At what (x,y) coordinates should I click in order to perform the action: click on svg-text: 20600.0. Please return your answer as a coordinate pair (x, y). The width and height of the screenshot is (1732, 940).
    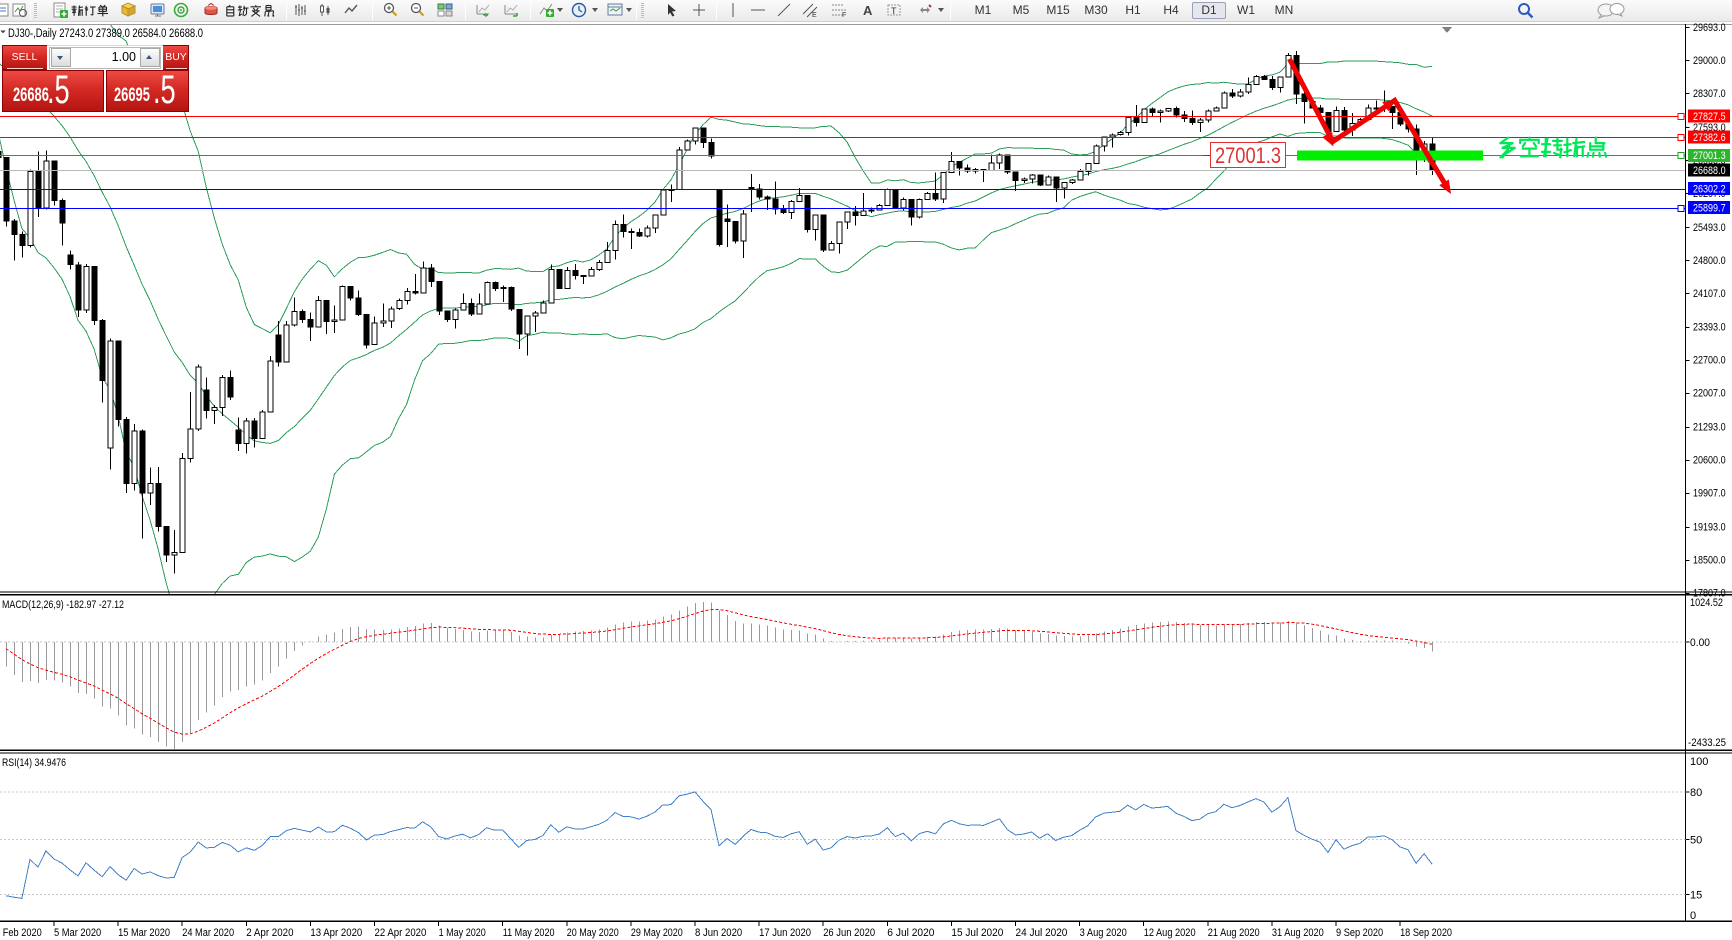
    Looking at the image, I should click on (1709, 461).